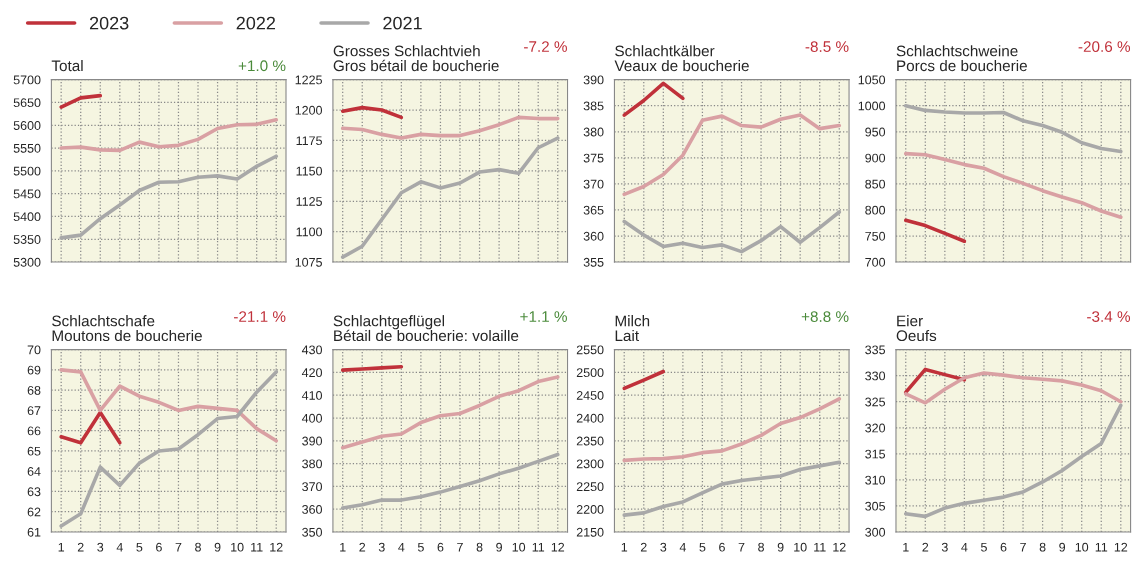  I want to click on y-tick-label: 850, so click(875, 184).